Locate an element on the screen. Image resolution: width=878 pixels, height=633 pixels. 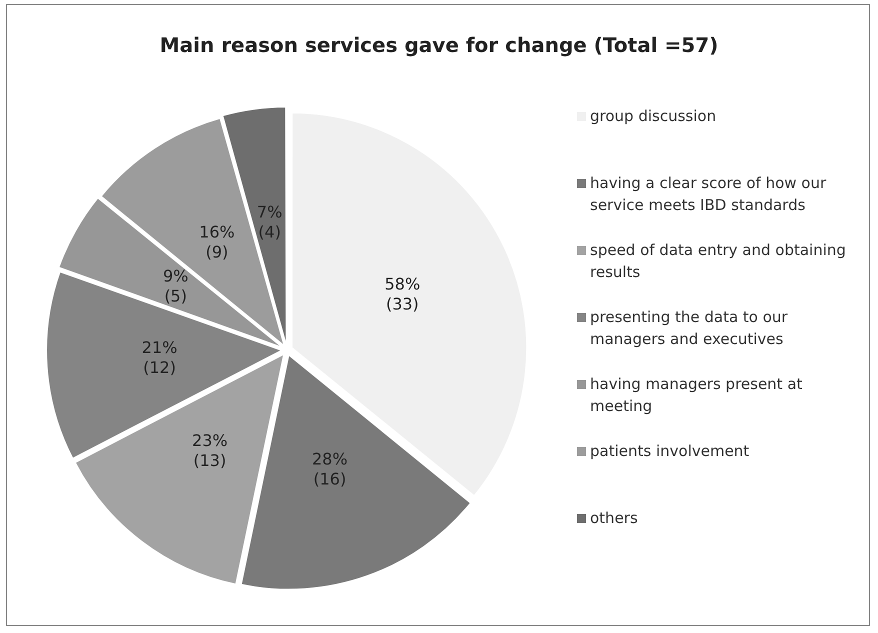
data-label: 58% (33) is located at coordinates (402, 294).